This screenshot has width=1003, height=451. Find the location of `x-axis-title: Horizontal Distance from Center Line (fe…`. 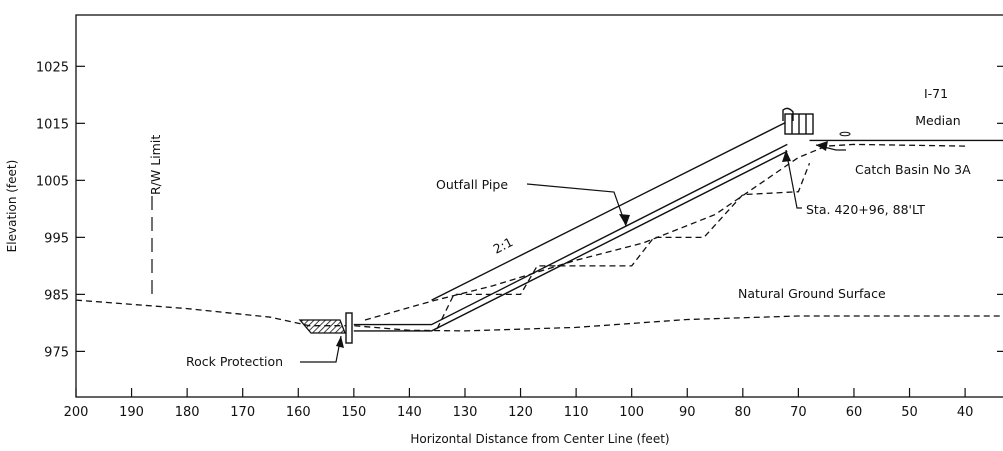

x-axis-title: Horizontal Distance from Center Line (fe… is located at coordinates (539, 439).